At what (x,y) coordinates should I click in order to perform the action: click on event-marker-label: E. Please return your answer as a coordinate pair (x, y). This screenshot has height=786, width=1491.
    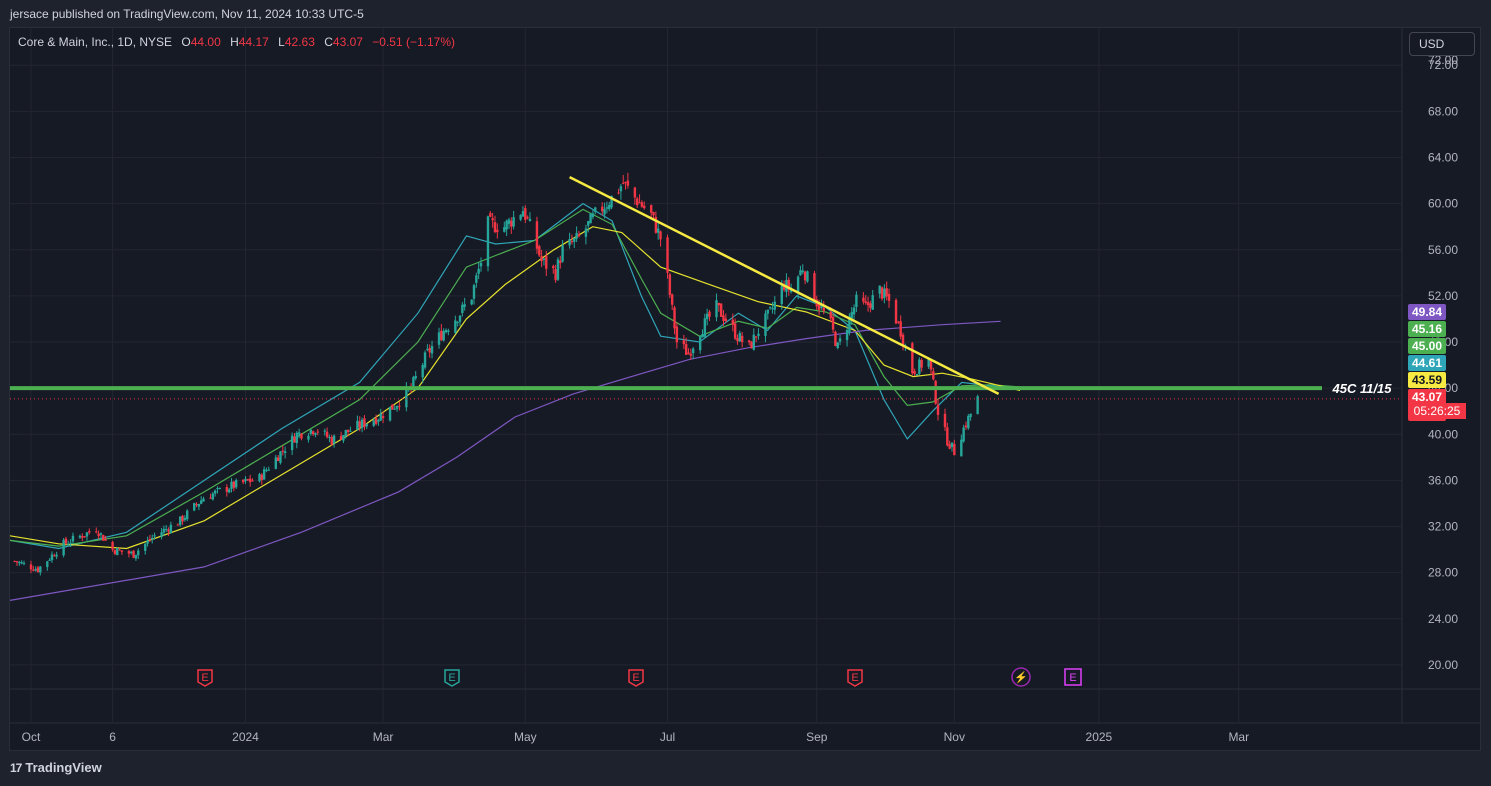
    Looking at the image, I should click on (635, 678).